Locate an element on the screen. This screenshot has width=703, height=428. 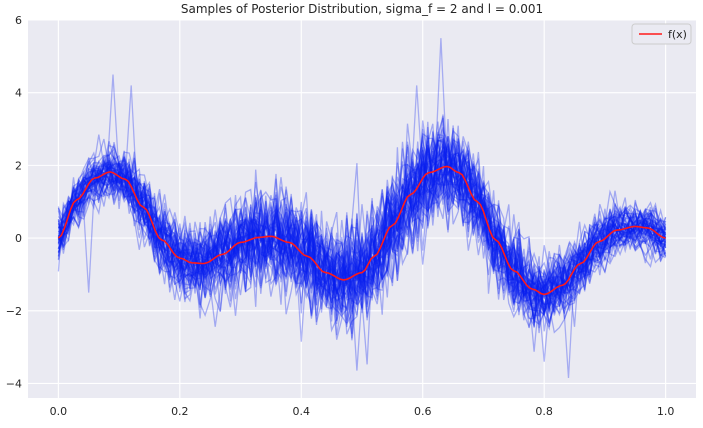
x-tick-label: 0.8 is located at coordinates (544, 411).